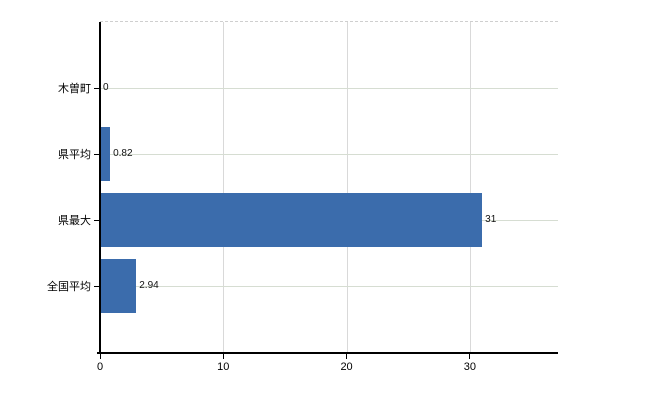  Describe the element at coordinates (346, 367) in the screenshot. I see `x-tick-label: 20` at that location.